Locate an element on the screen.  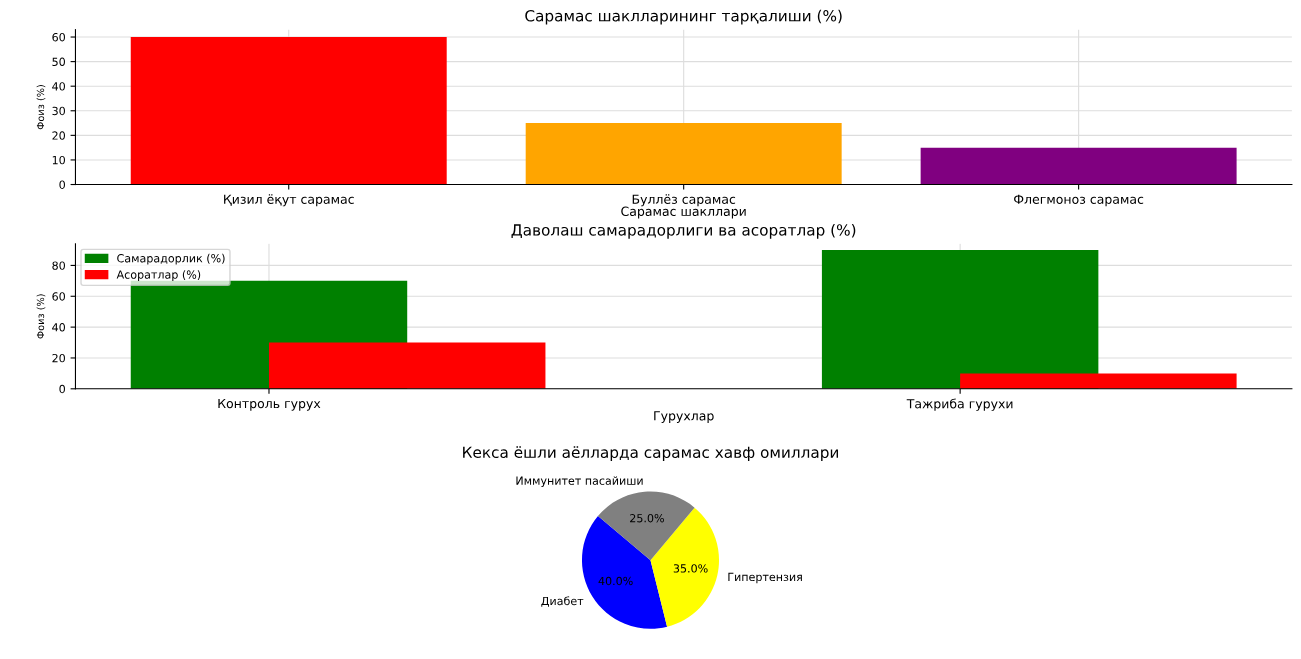
data-label: 35.0% is located at coordinates (690, 568).